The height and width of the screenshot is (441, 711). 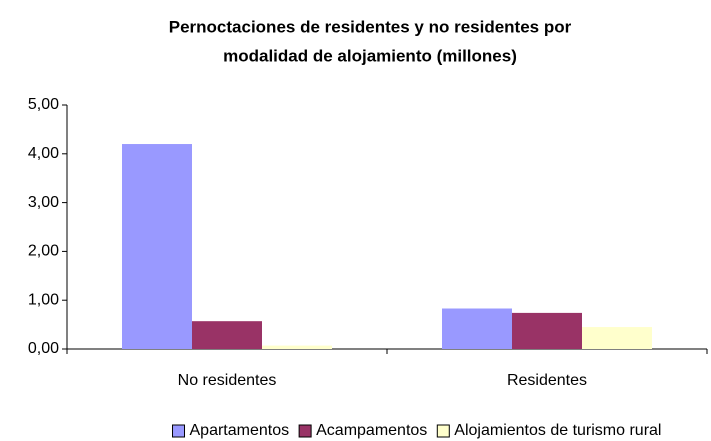 I want to click on x-tick-label: Residentes, so click(x=547, y=380).